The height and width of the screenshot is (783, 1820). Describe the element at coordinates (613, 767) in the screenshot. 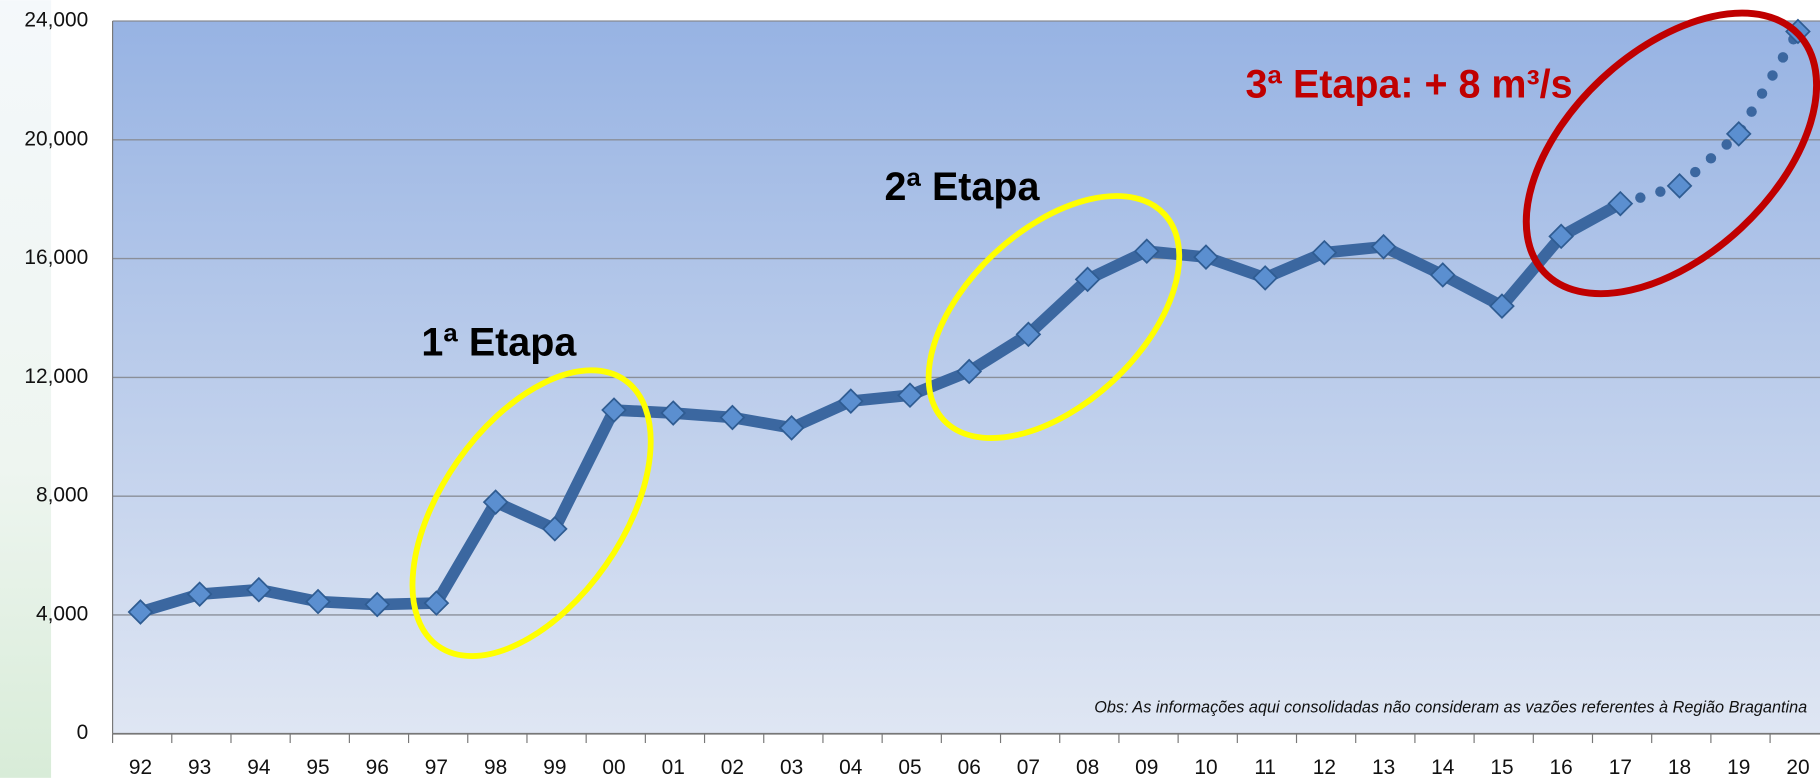

I see `x-tick-label: 00` at that location.